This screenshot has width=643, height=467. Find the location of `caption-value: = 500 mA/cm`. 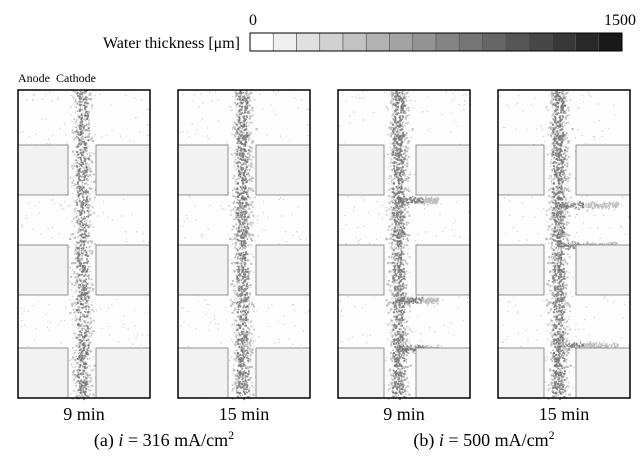

caption-value: = 500 mA/cm is located at coordinates (498, 440).